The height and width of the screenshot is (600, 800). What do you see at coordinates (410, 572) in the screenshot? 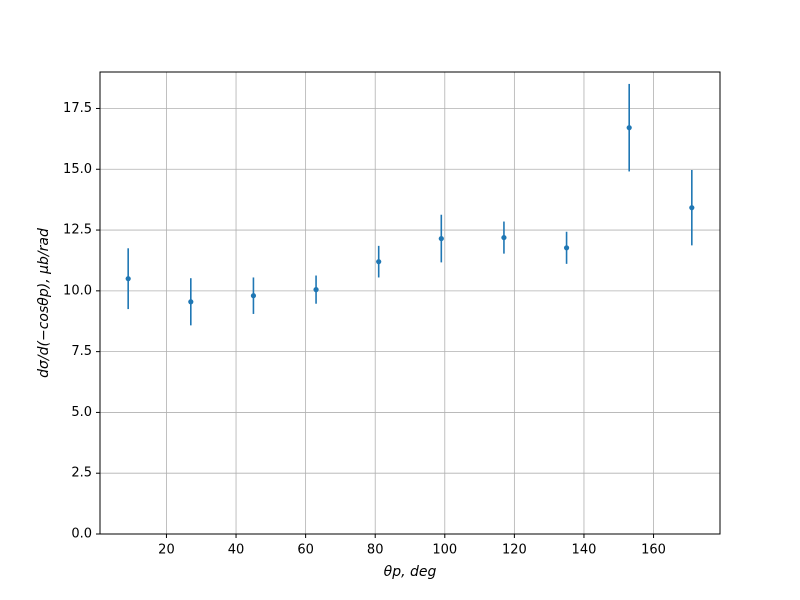
I see `x-axis-label: θp, deg` at bounding box center [410, 572].